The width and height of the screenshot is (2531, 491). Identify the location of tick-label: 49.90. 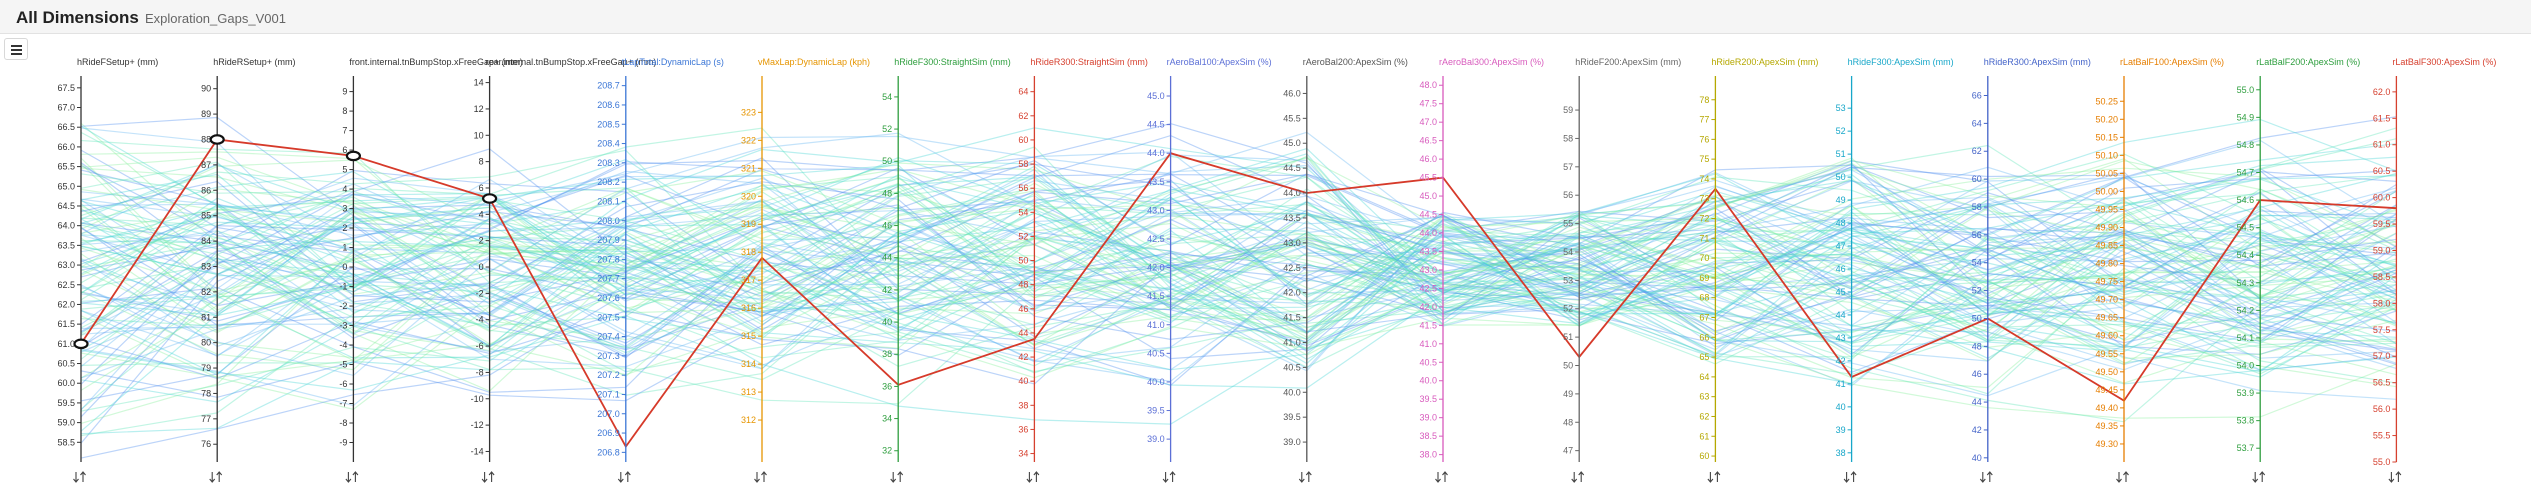
(2106, 228).